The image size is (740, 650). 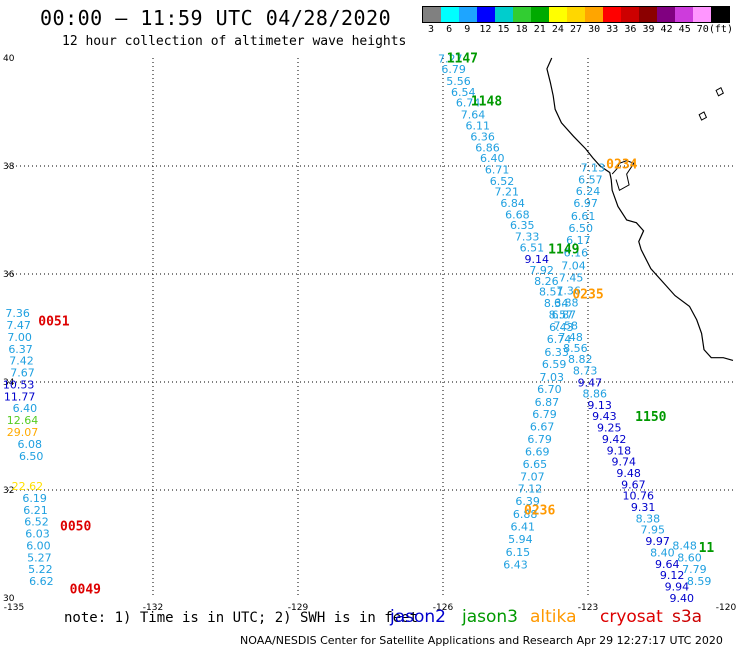 I want to click on swh-value: 8.59, so click(x=699, y=581).